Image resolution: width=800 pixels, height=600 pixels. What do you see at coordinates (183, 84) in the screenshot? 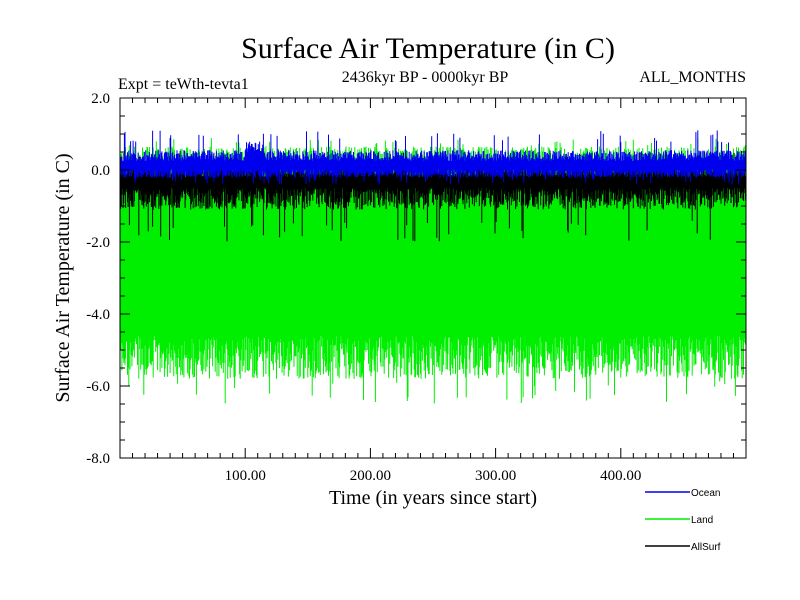
I see `chart-subtitle-left: Expt = teWth-tevta1` at bounding box center [183, 84].